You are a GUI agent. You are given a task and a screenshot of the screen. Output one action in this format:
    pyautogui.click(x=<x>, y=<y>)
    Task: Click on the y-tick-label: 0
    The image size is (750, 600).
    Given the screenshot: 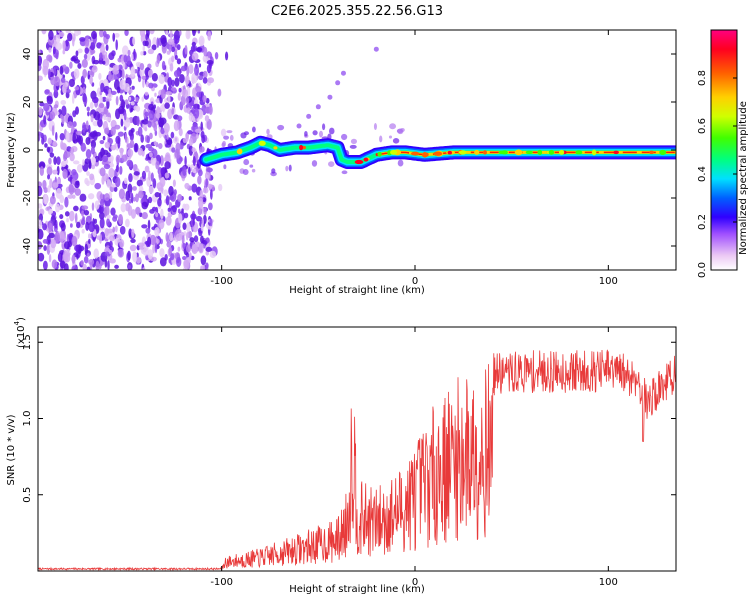 What is the action you would take?
    pyautogui.click(x=27, y=150)
    